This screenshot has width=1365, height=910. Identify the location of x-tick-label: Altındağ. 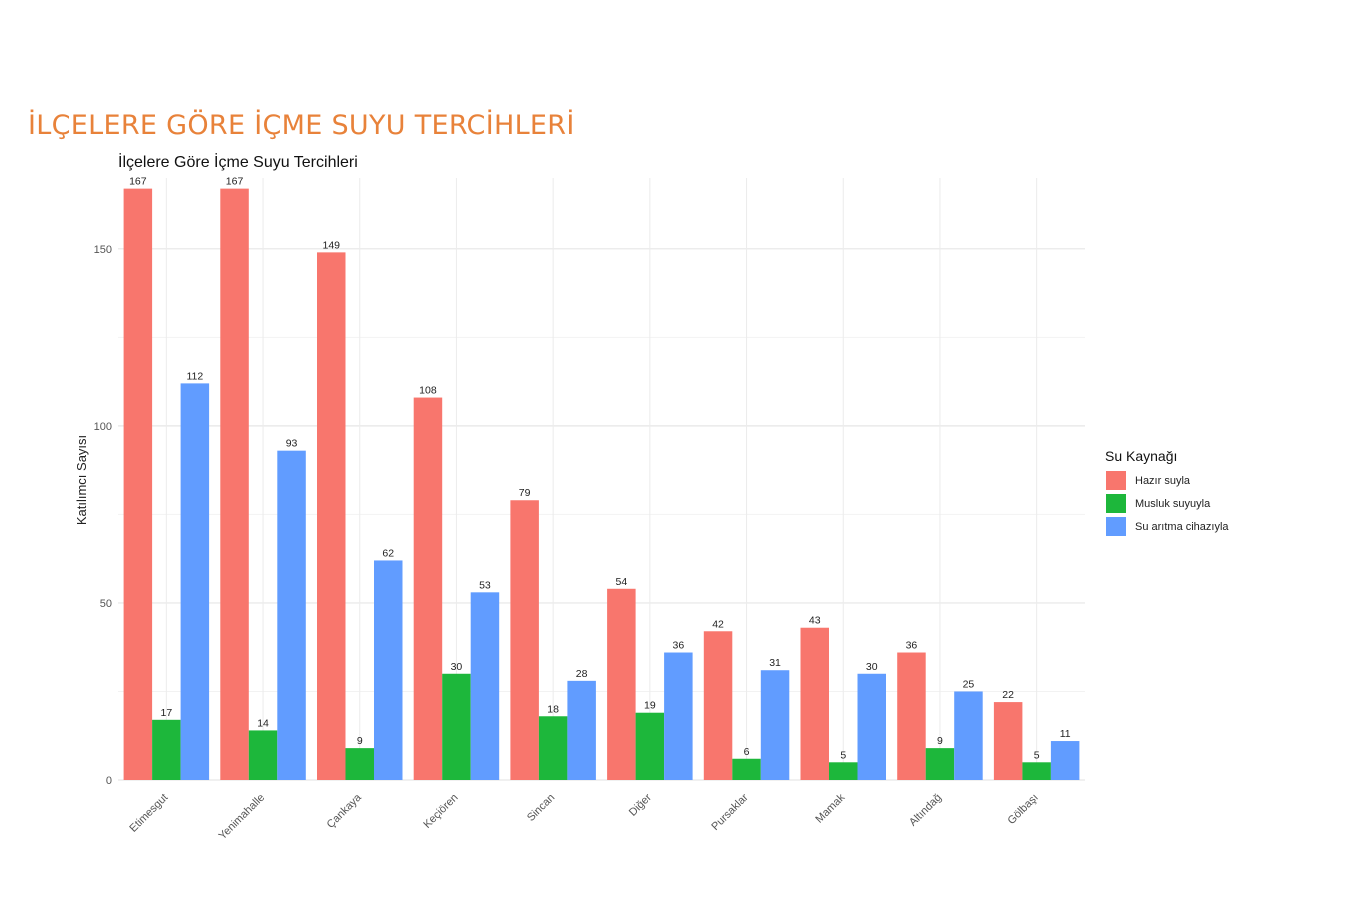
(925, 810).